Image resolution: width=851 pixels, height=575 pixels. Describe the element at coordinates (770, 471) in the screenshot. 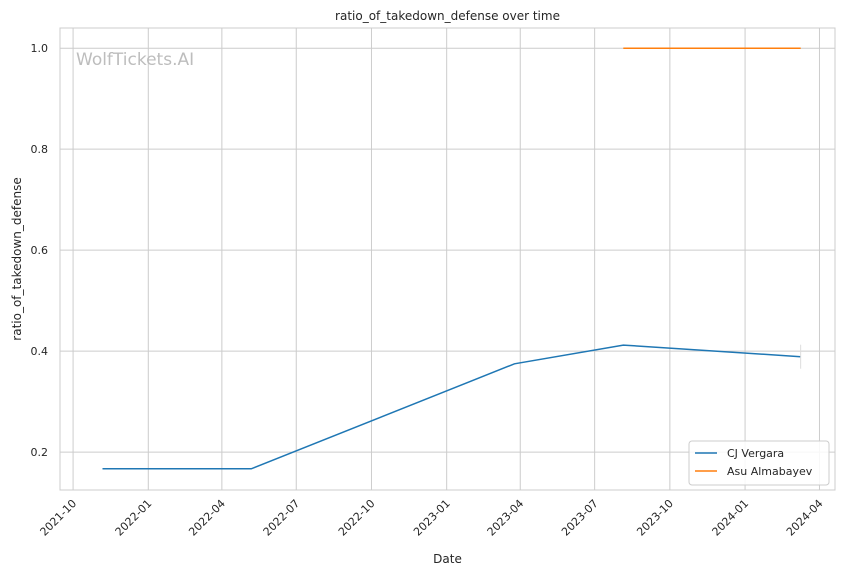

I see `legend-label-asu-almabayev: Asu Almabayev` at that location.